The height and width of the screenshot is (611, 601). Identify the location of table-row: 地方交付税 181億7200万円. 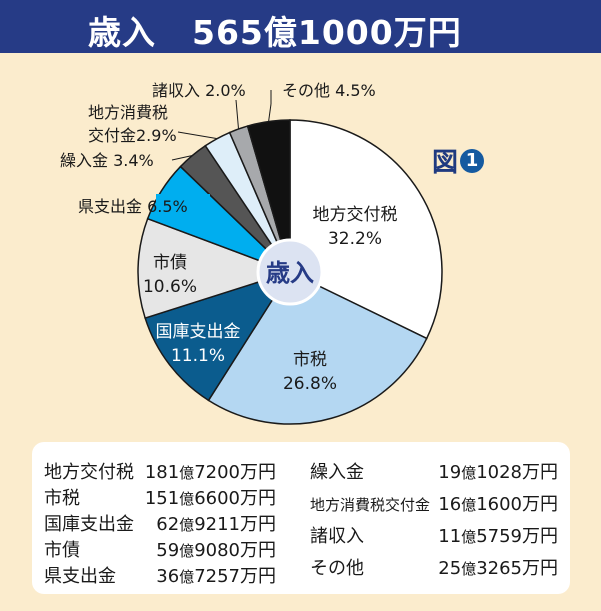
(160, 471).